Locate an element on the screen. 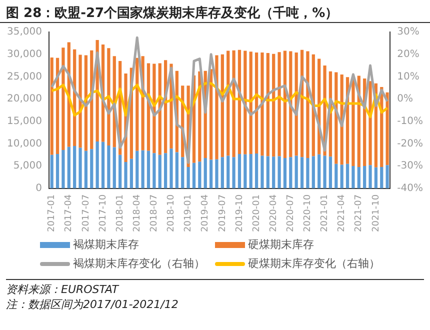  y-tick-label: 5,000 is located at coordinates (27, 166).